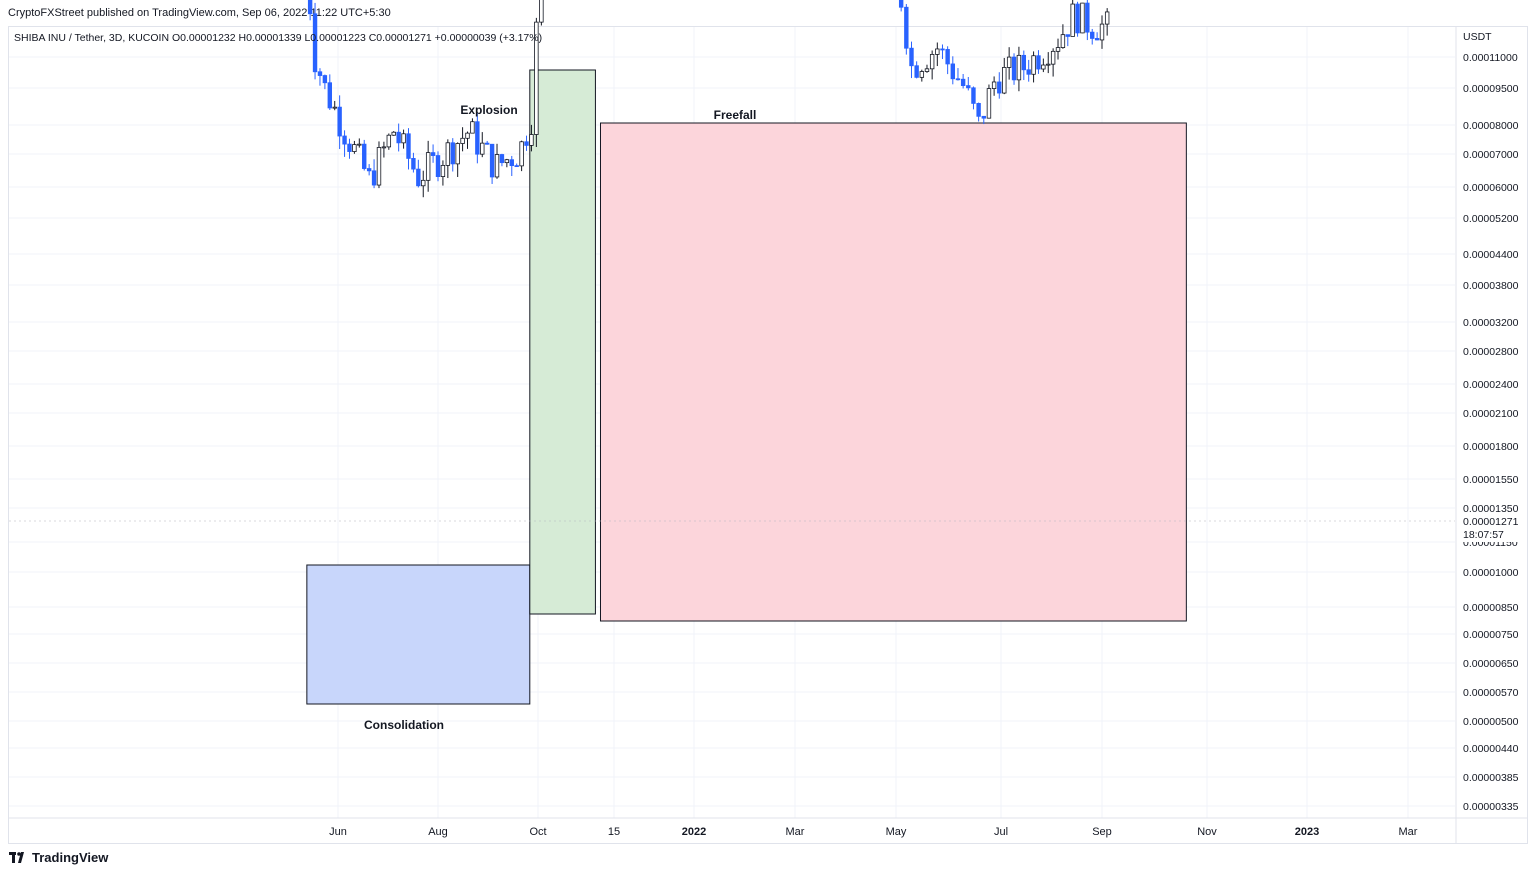 Image resolution: width=1536 pixels, height=874 pixels. What do you see at coordinates (1491, 255) in the screenshot?
I see `y-tick-label: 0.00004400` at bounding box center [1491, 255].